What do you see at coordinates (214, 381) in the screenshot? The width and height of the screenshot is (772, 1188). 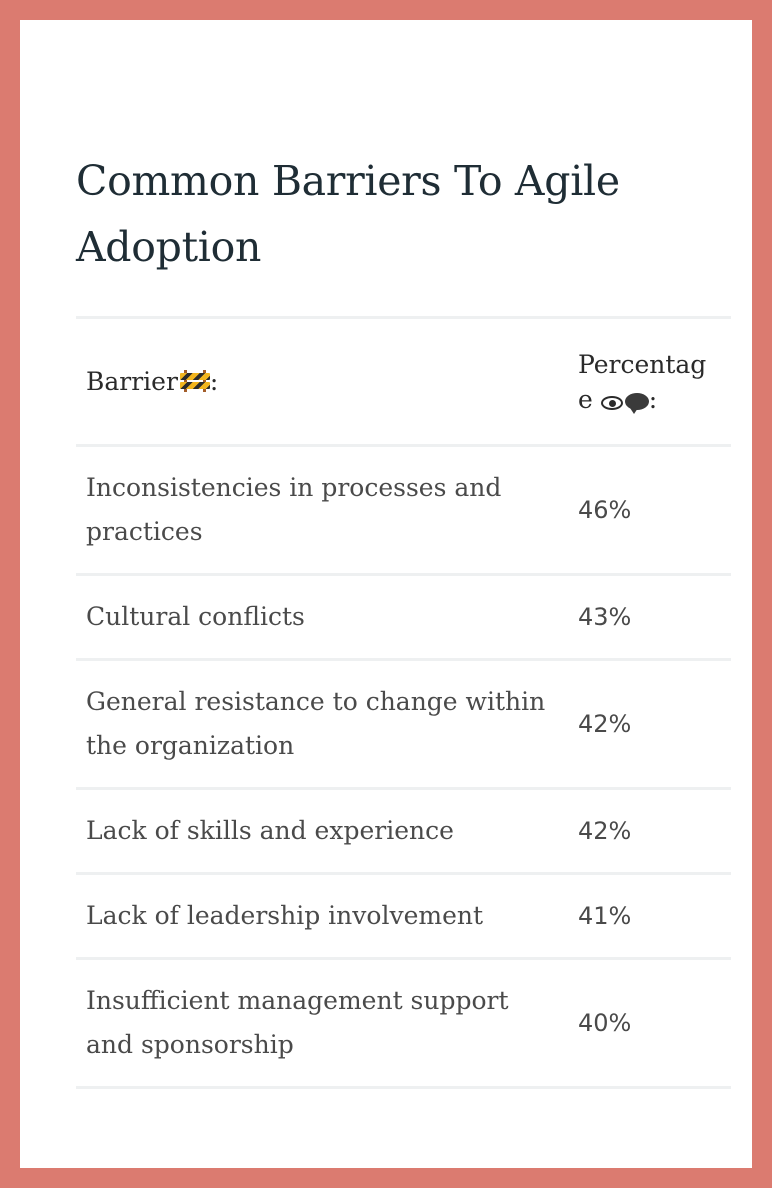 I see `barrier-header-suffix: :` at bounding box center [214, 381].